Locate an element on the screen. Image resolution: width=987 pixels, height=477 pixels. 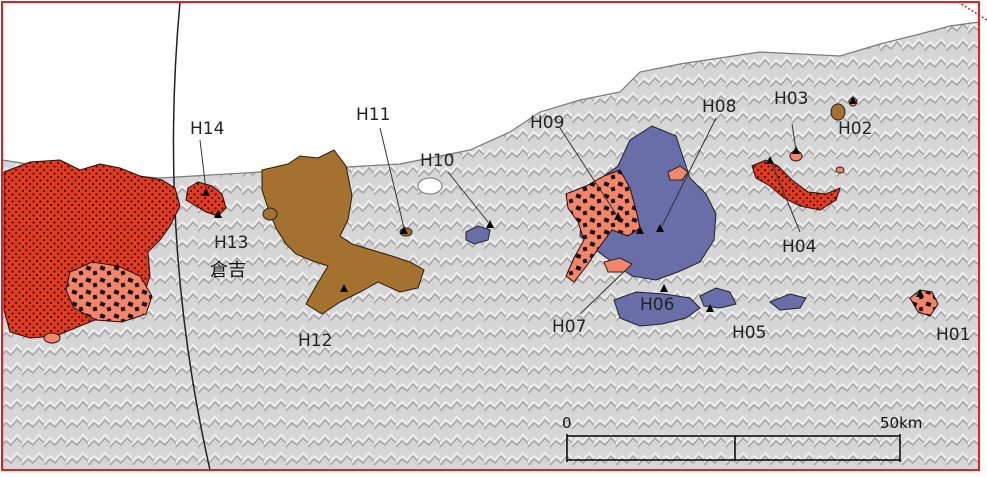
h04-unit is located at coordinates (796, 185).